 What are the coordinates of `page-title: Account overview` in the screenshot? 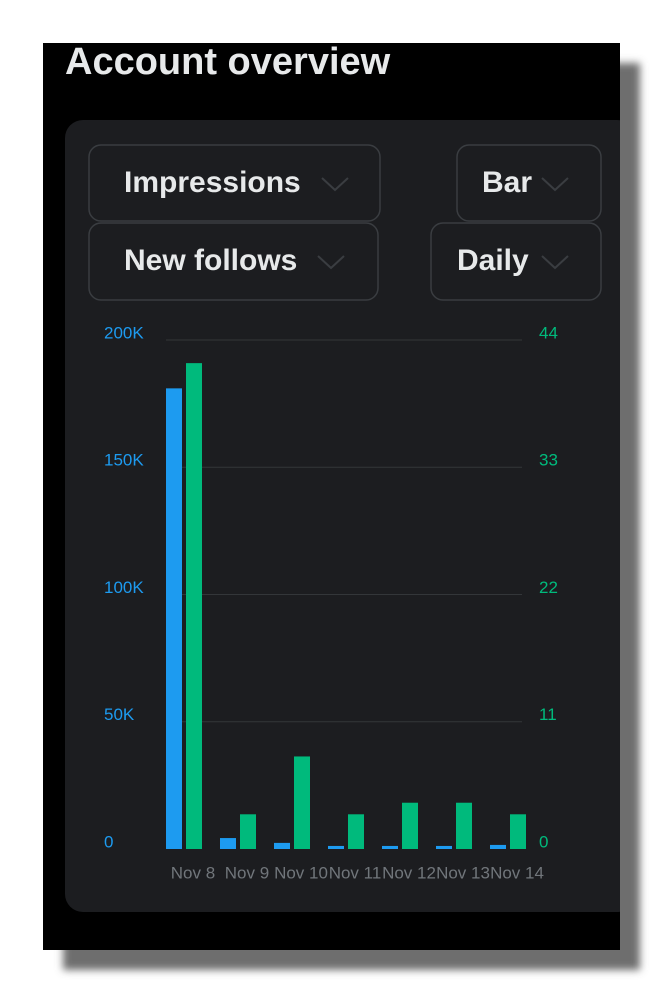 It's located at (228, 62).